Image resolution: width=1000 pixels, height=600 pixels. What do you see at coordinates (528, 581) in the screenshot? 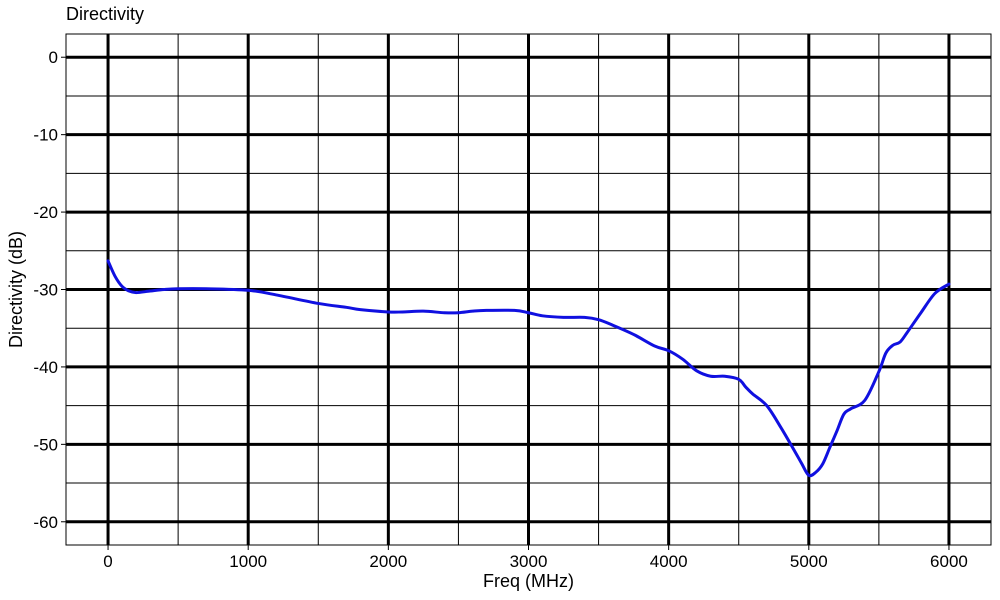
I see `x-axis-label: Freq (MHz)` at bounding box center [528, 581].